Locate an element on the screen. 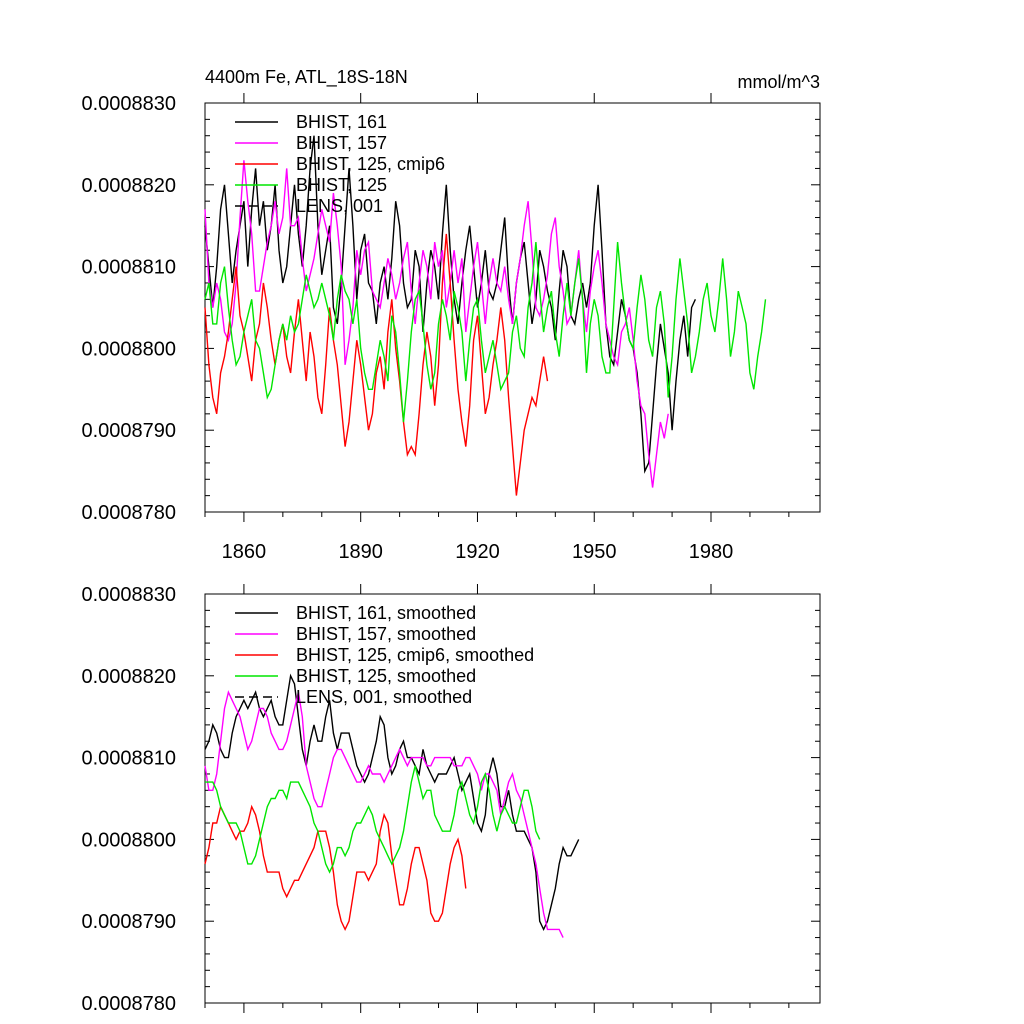 Image resolution: width=1024 pixels, height=1024 pixels. xtick-label: 1860 is located at coordinates (244, 552).